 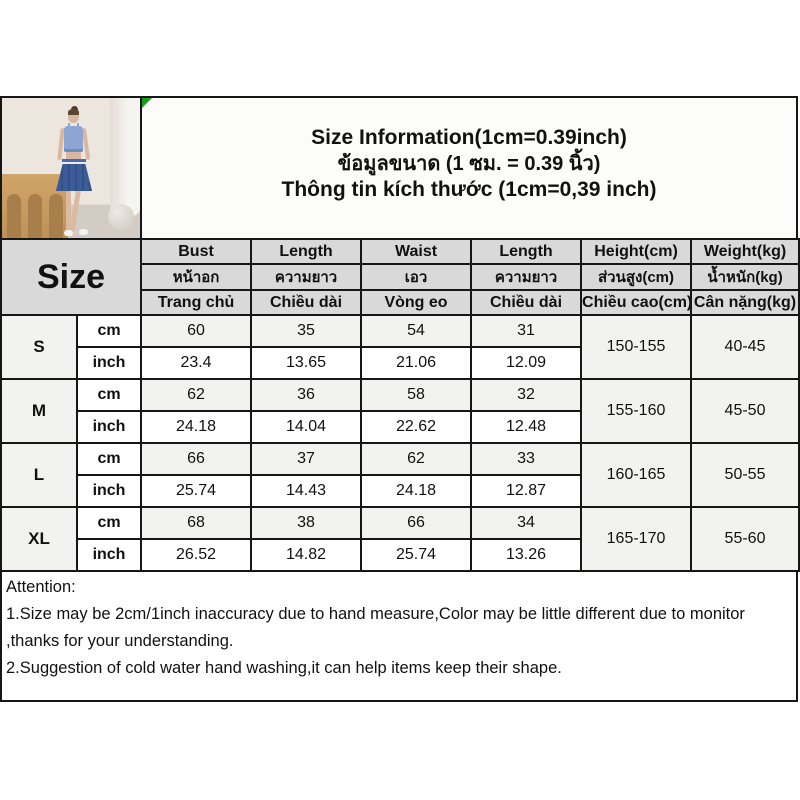 What do you see at coordinates (306, 395) in the screenshot?
I see `cell-m-length-cm: 36` at bounding box center [306, 395].